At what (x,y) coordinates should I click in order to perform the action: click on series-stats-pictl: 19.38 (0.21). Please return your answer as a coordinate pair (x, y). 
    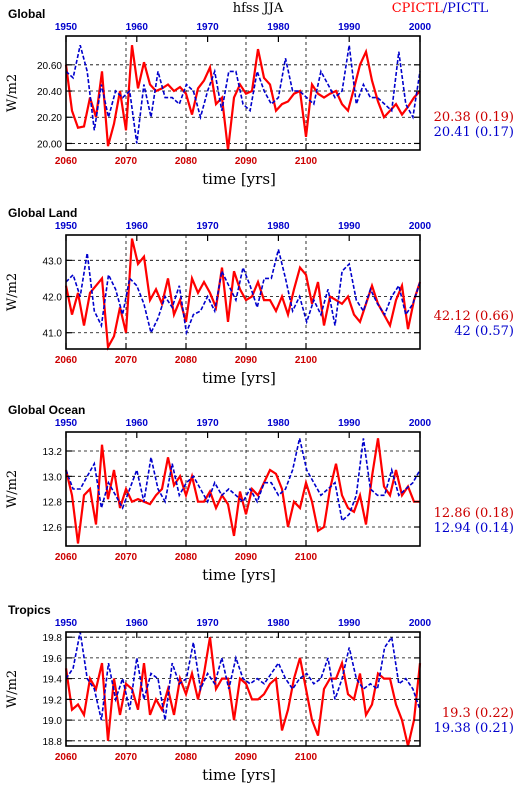
    Looking at the image, I should click on (474, 728).